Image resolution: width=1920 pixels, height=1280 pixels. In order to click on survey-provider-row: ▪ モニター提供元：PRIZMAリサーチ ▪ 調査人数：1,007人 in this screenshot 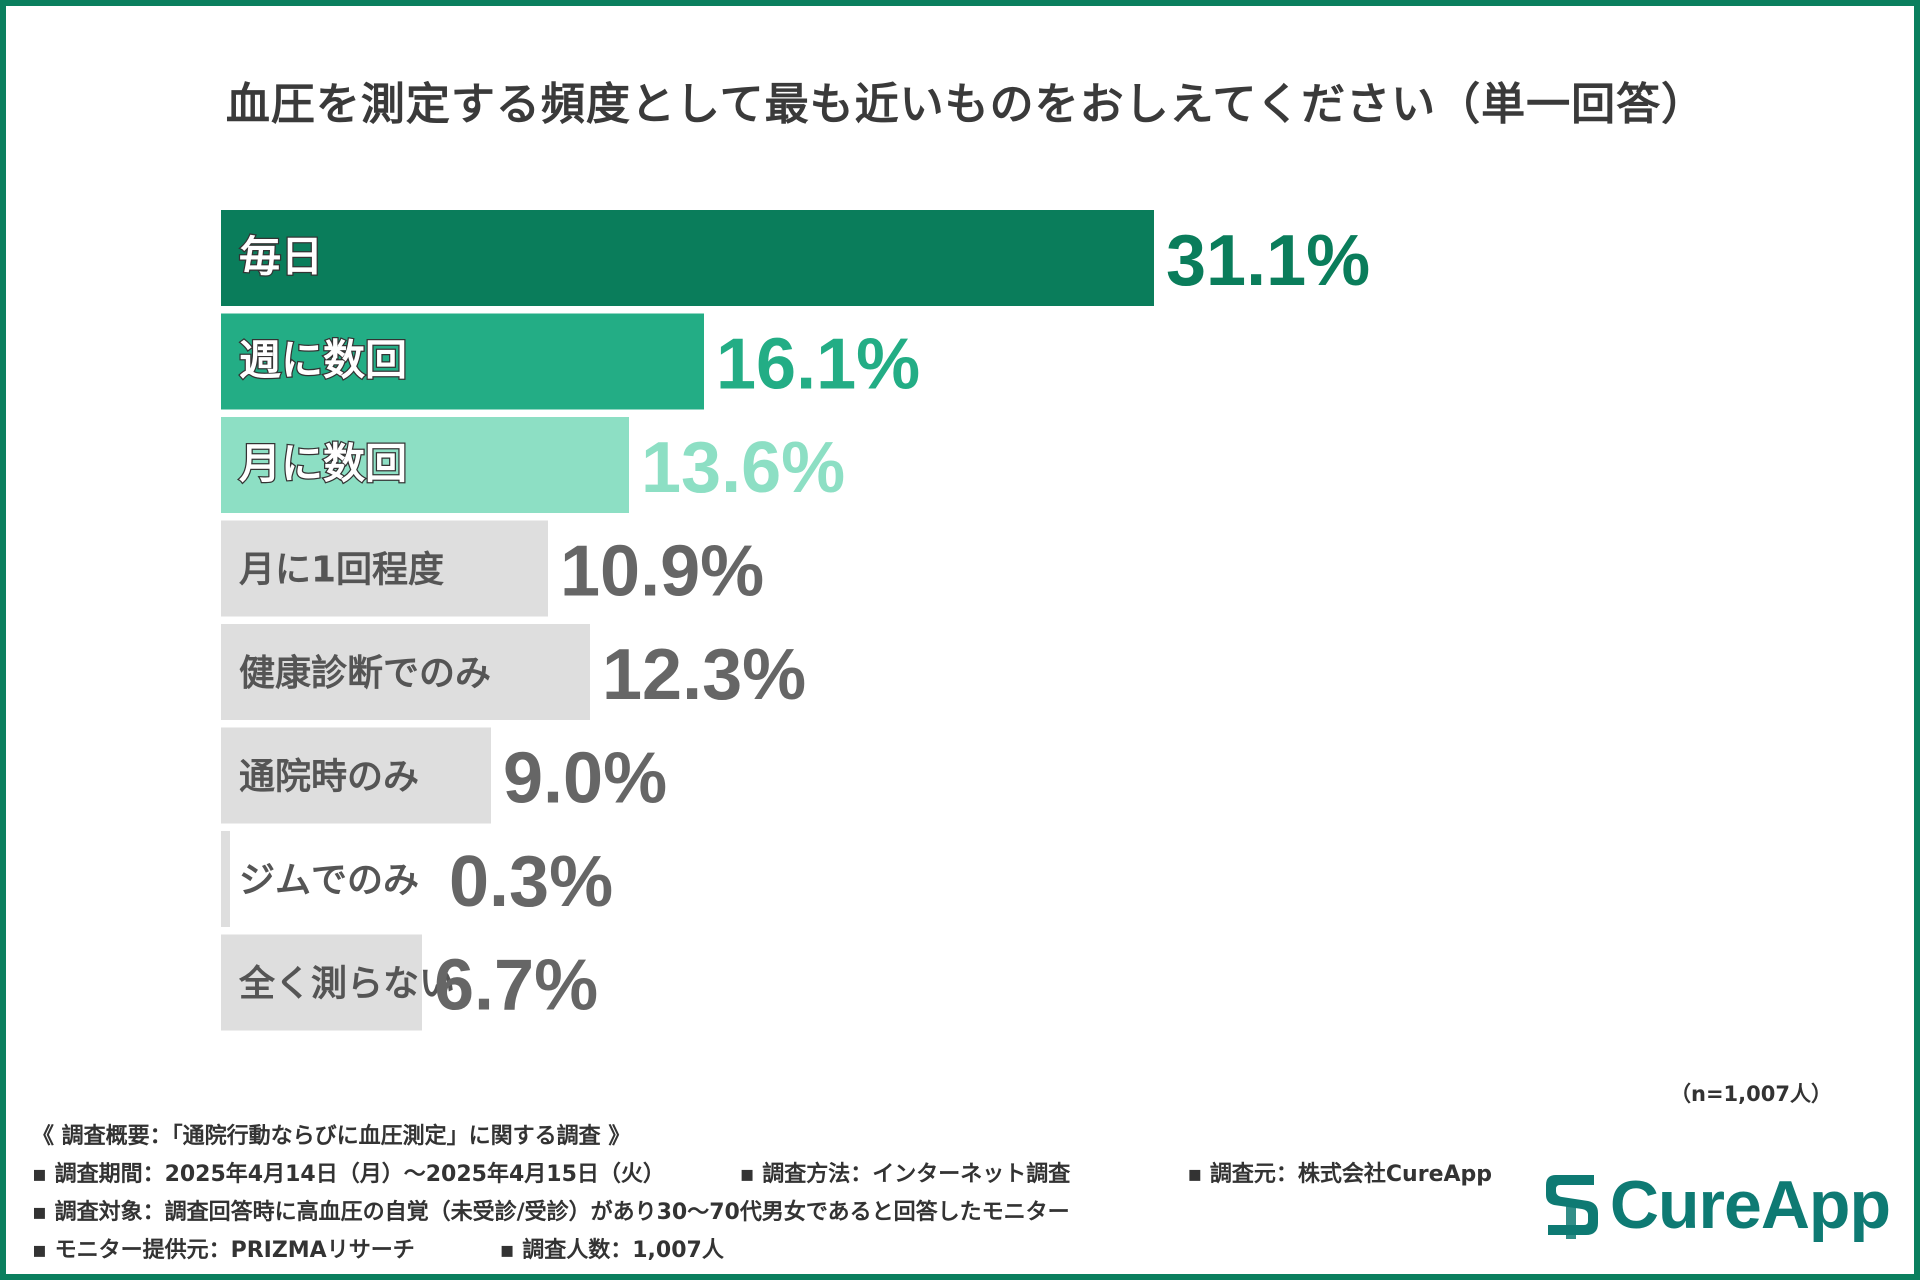, I will do `click(762, 1251)`.